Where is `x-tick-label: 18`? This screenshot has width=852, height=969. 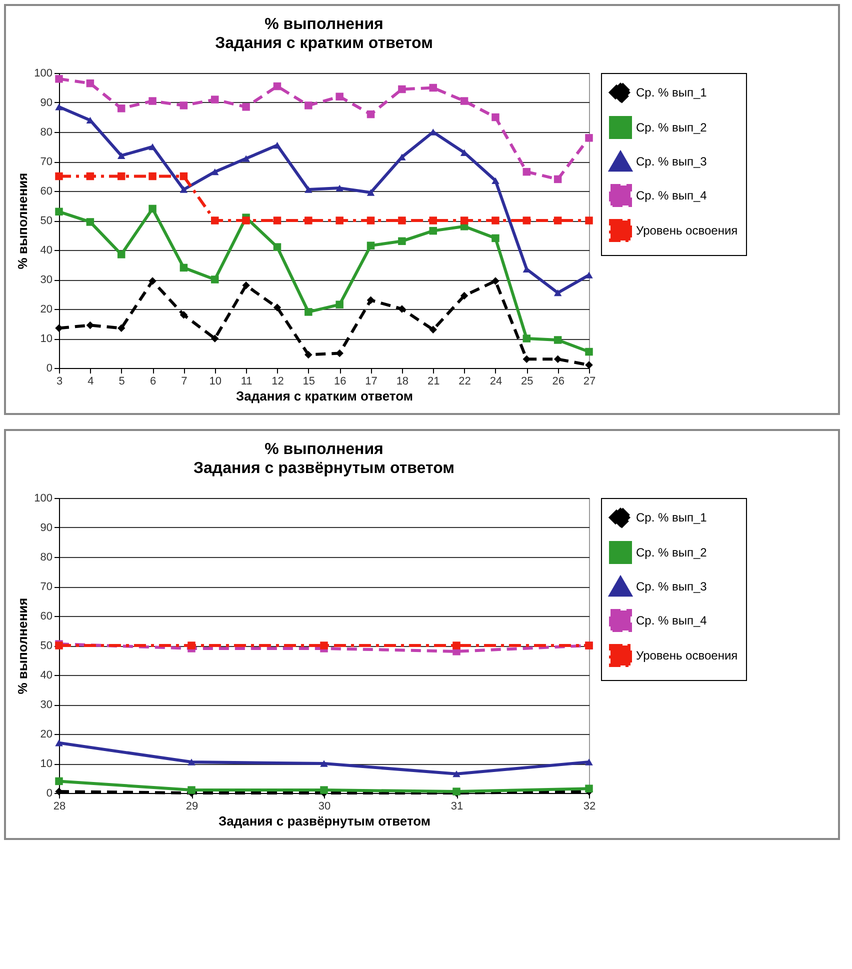 x-tick-label: 18 is located at coordinates (402, 382).